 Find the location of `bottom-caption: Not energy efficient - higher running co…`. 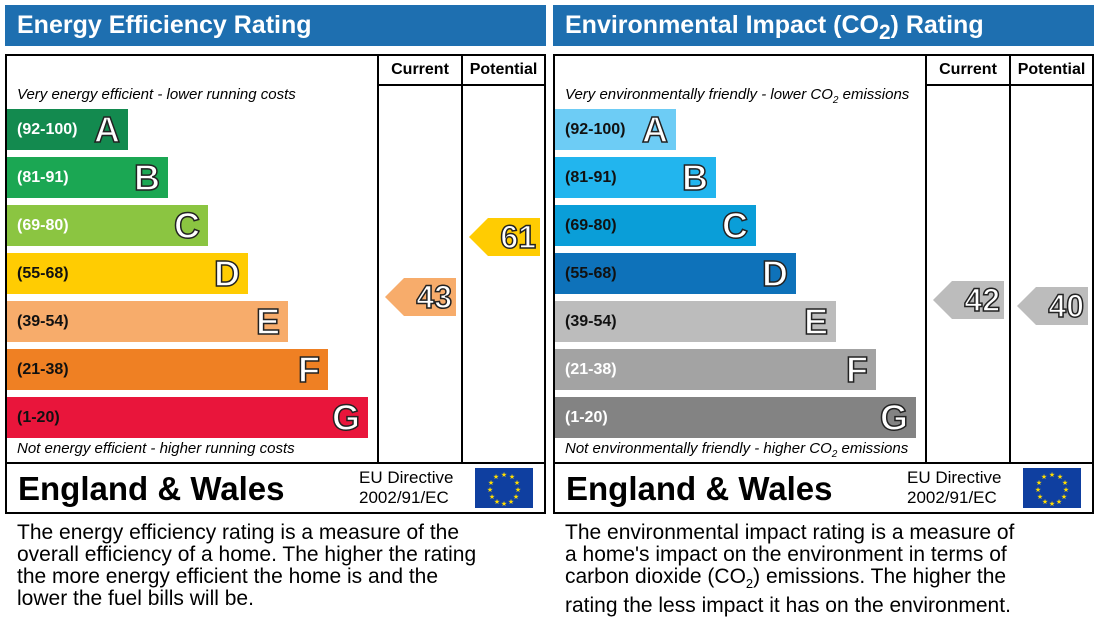

bottom-caption: Not energy efficient - higher running co… is located at coordinates (156, 448).